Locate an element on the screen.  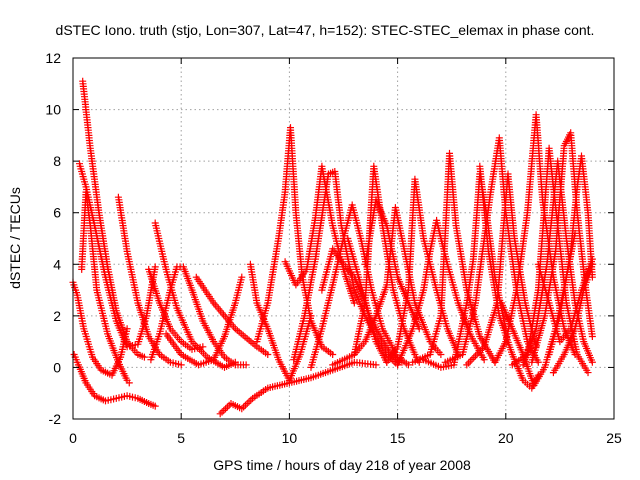
x-tick-label: 15 is located at coordinates (398, 438).